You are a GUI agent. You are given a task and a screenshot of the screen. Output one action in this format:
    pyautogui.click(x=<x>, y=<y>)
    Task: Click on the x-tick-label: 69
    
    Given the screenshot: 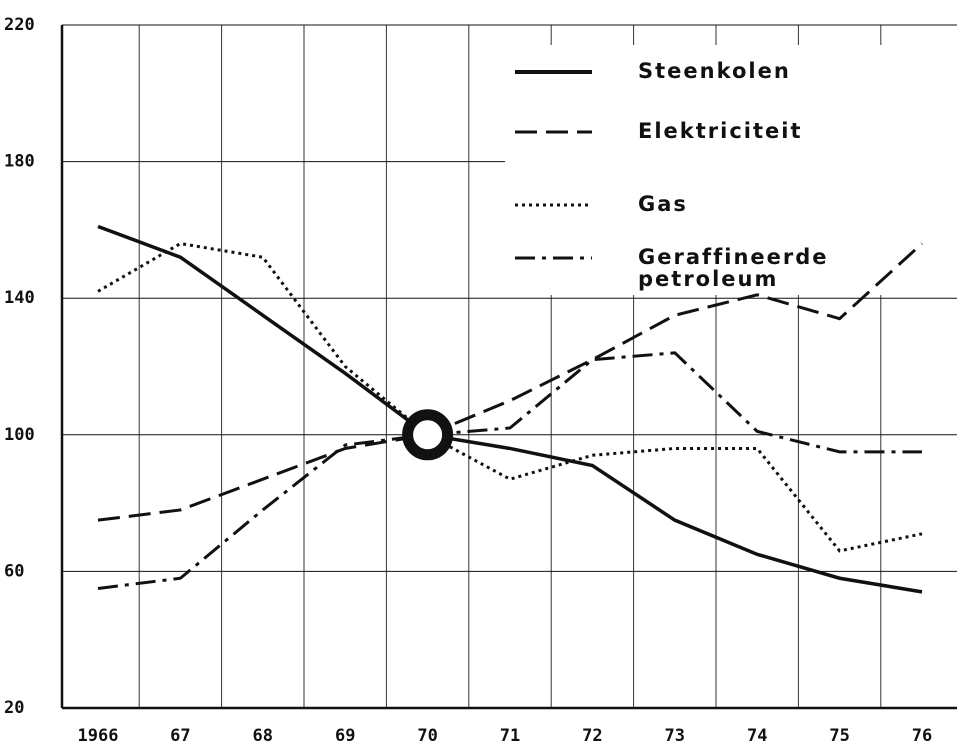 What is the action you would take?
    pyautogui.click(x=345, y=736)
    